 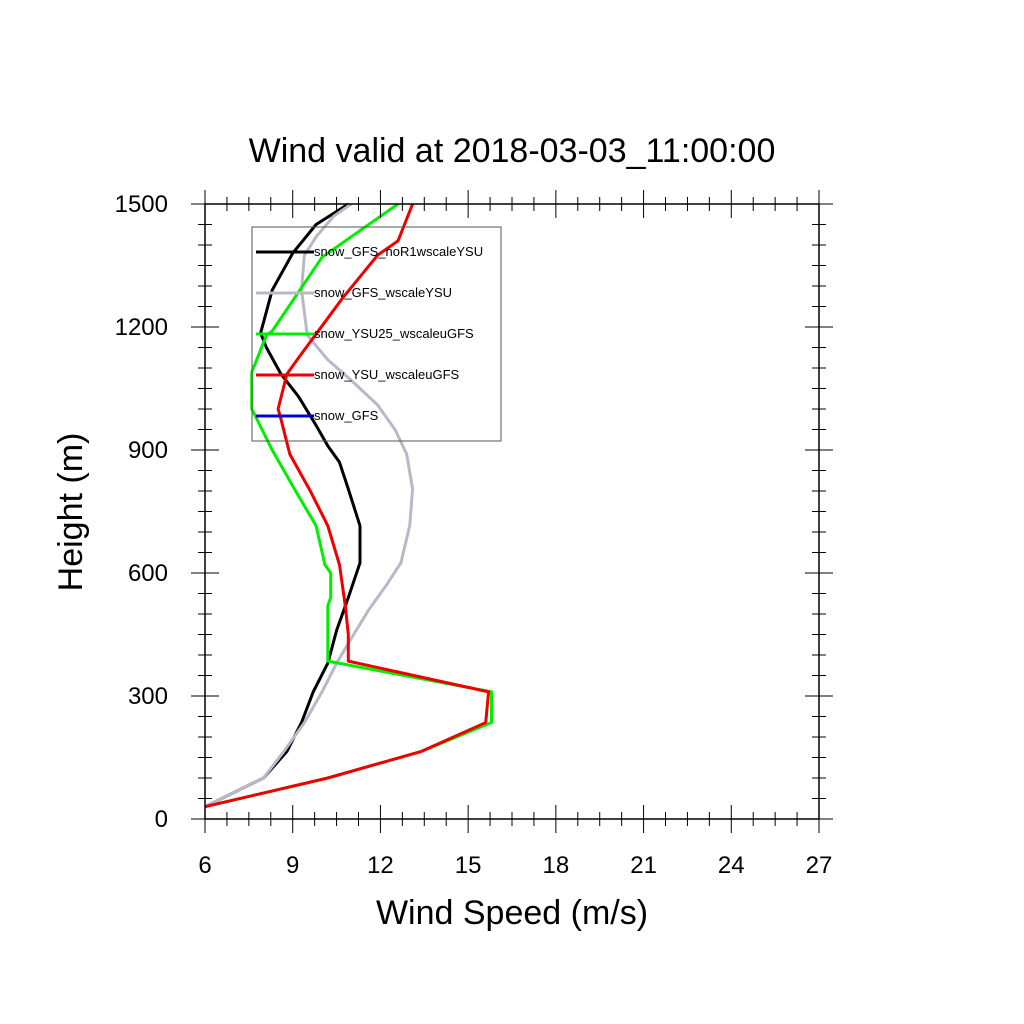 What do you see at coordinates (468, 865) in the screenshot?
I see `x-tick-label: 15` at bounding box center [468, 865].